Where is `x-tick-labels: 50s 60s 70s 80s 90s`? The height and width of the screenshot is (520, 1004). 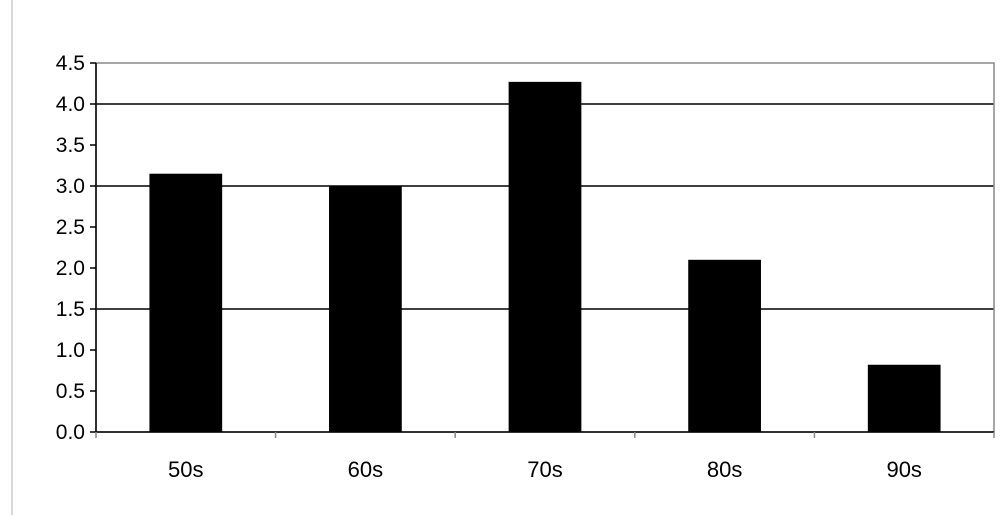 x-tick-labels: 50s 60s 70s 80s 90s is located at coordinates (545, 469).